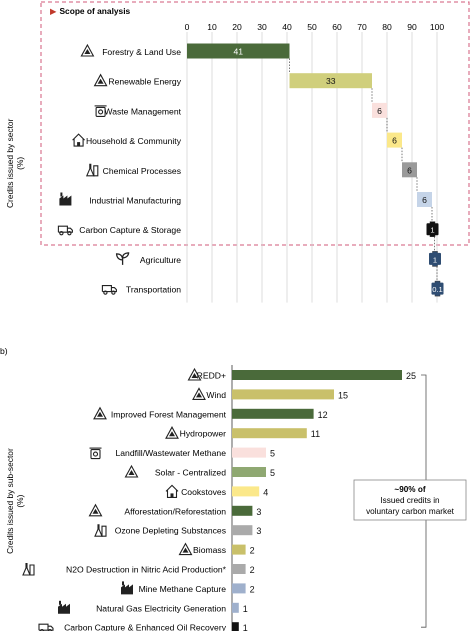 This screenshot has height=631, width=474. Describe the element at coordinates (142, 111) in the screenshot. I see `category-label: Waste Management` at that location.